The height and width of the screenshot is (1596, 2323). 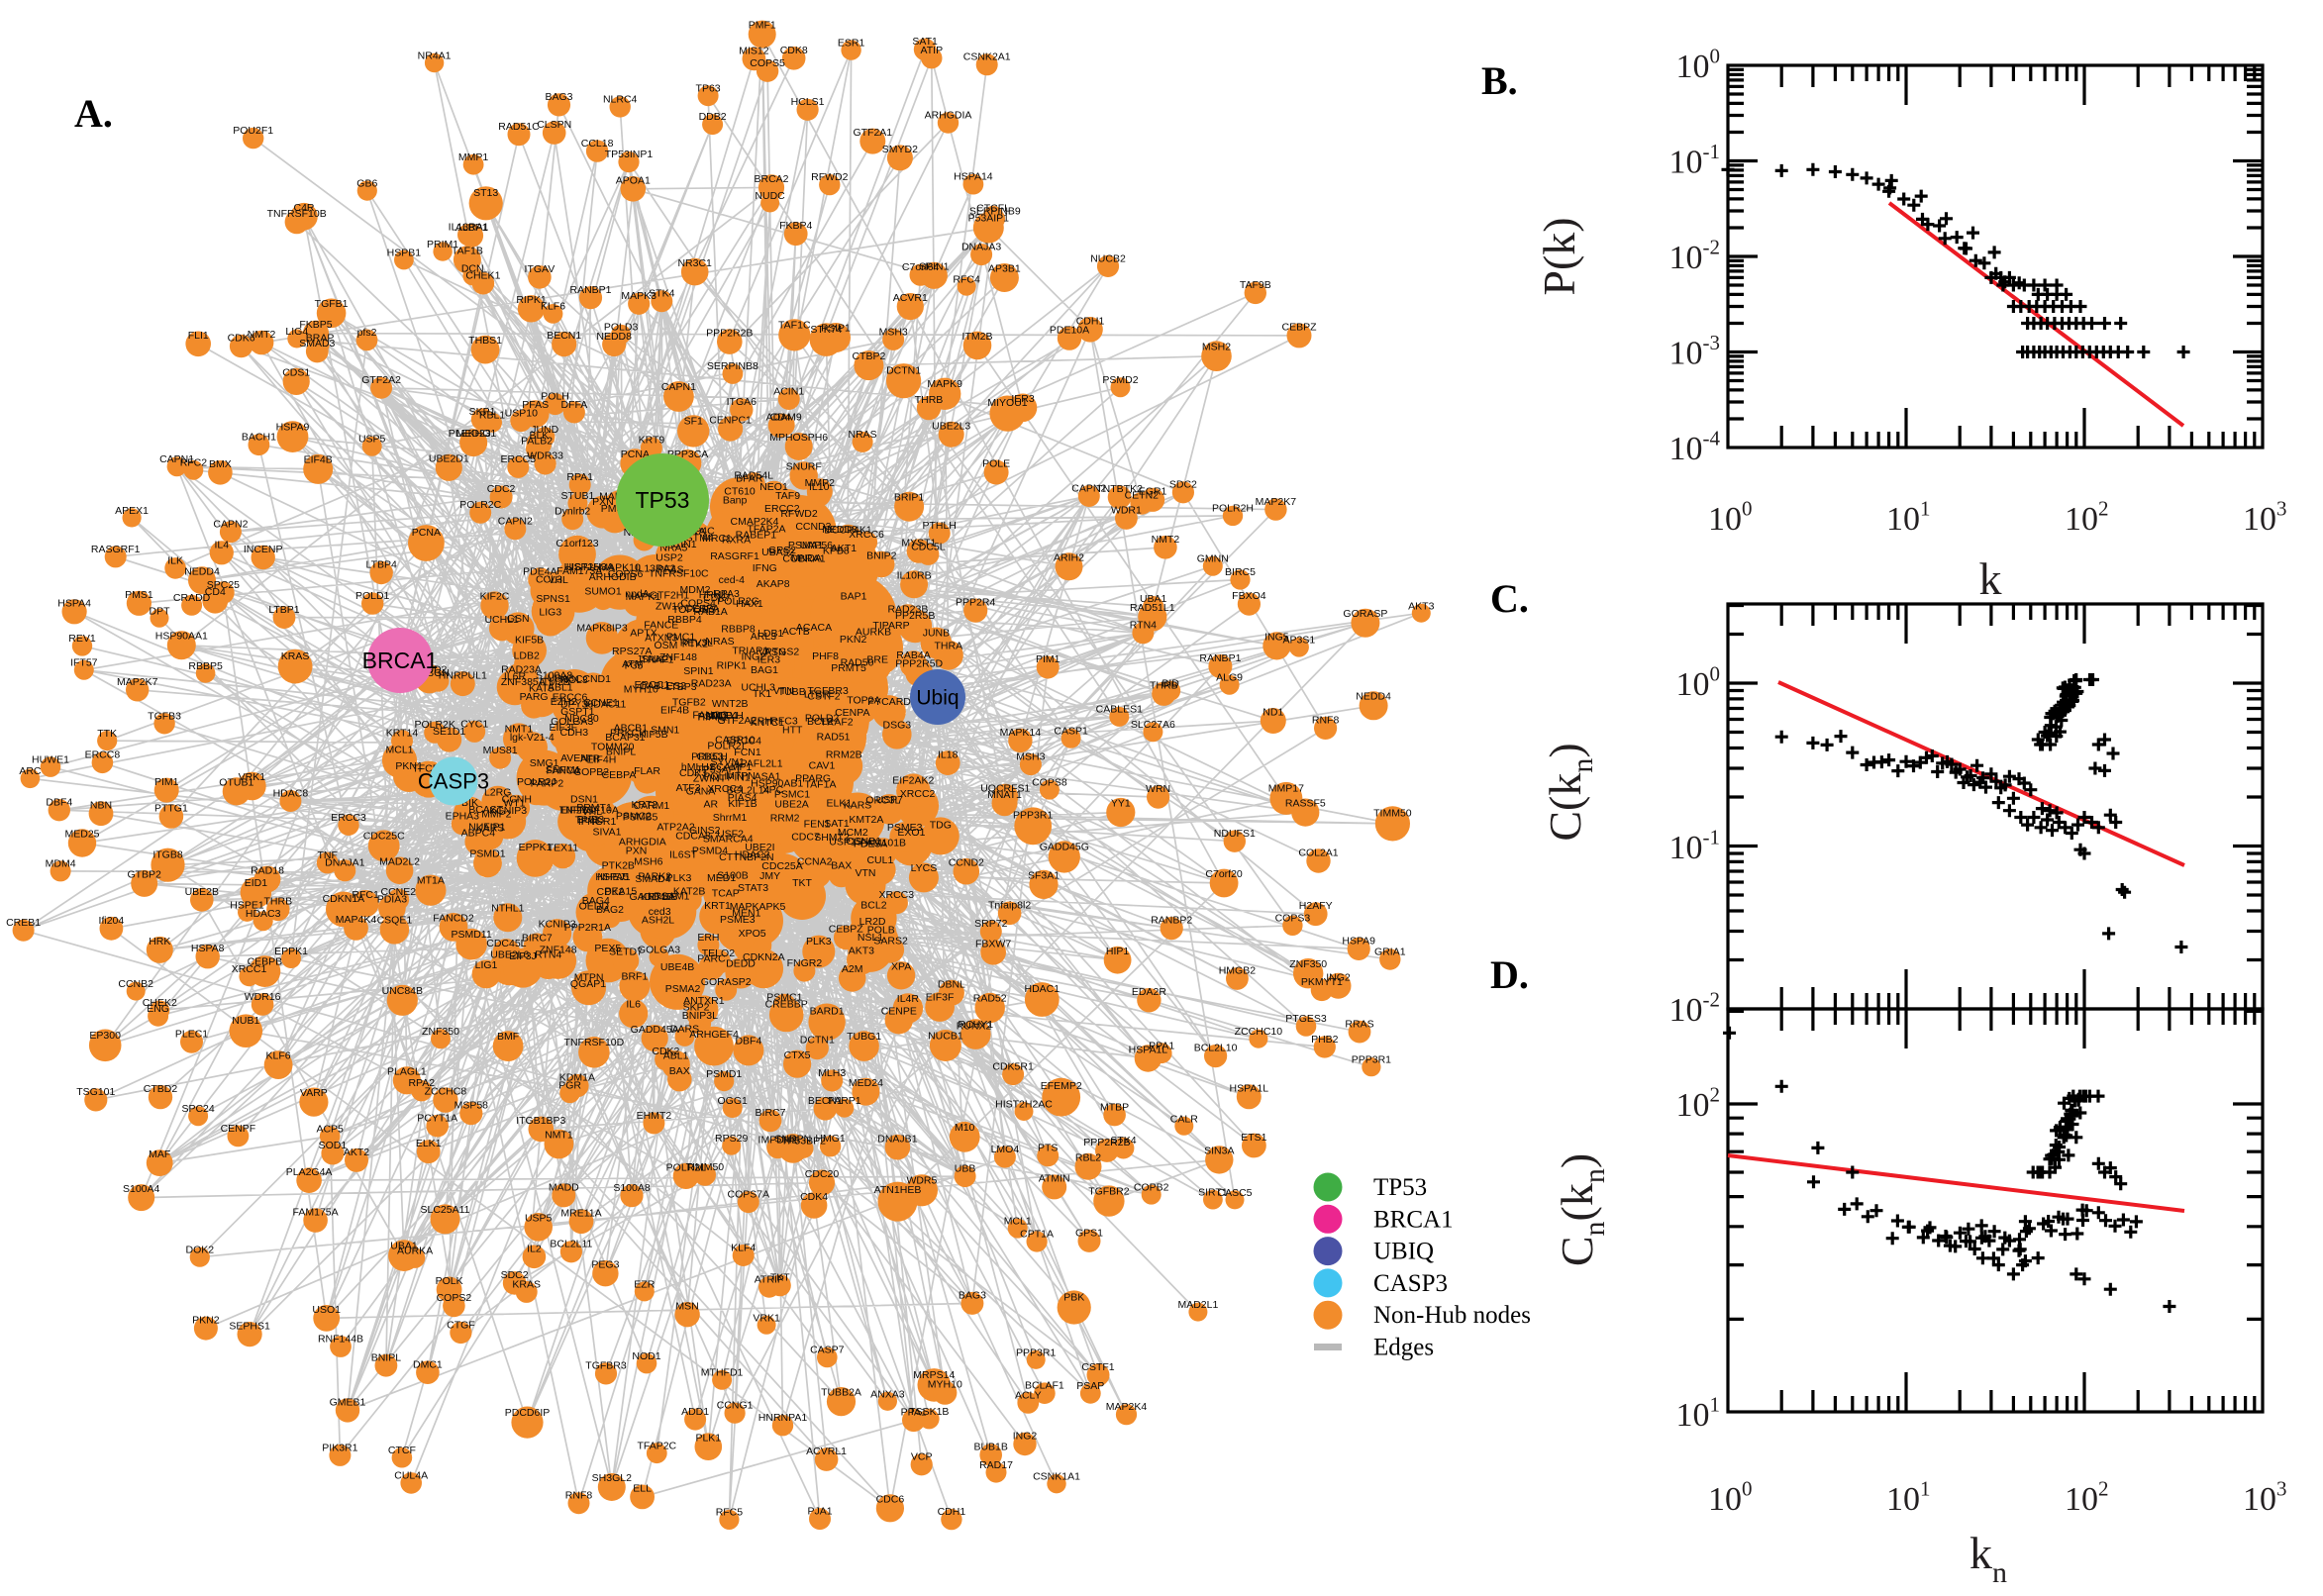 I want to click on svg-text: MRPS14, so click(x=934, y=1375).